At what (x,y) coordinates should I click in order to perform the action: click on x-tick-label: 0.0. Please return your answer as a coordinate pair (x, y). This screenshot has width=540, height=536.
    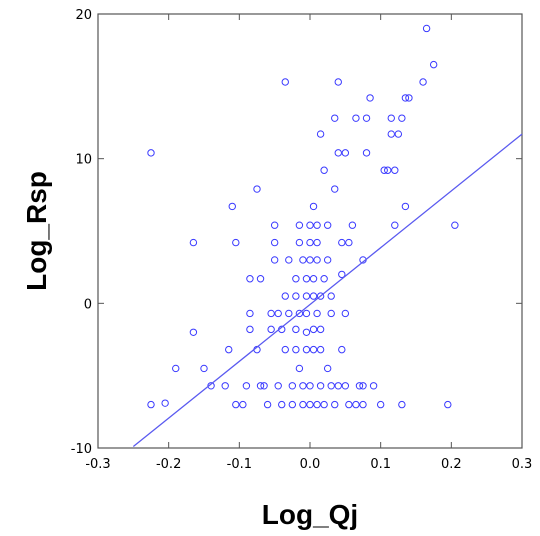
    Looking at the image, I should click on (310, 464).